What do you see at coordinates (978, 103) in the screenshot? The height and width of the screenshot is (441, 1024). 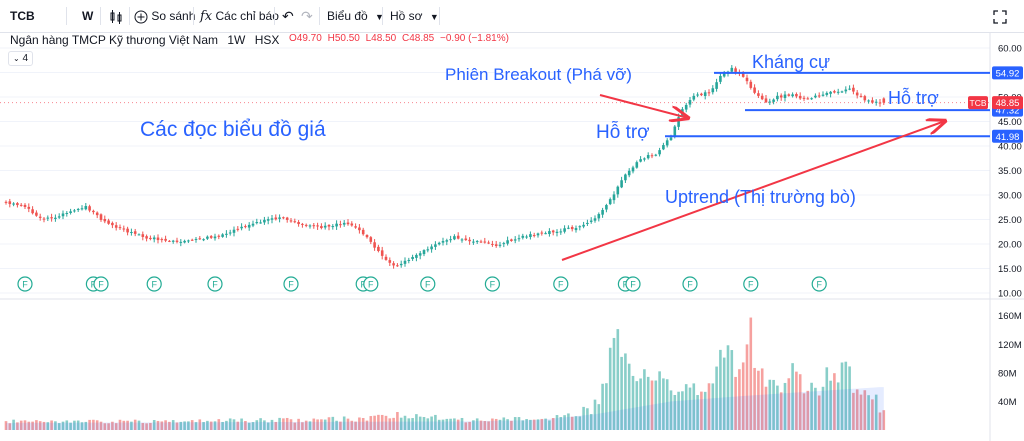 I see `last-price-symbol-tag` at bounding box center [978, 103].